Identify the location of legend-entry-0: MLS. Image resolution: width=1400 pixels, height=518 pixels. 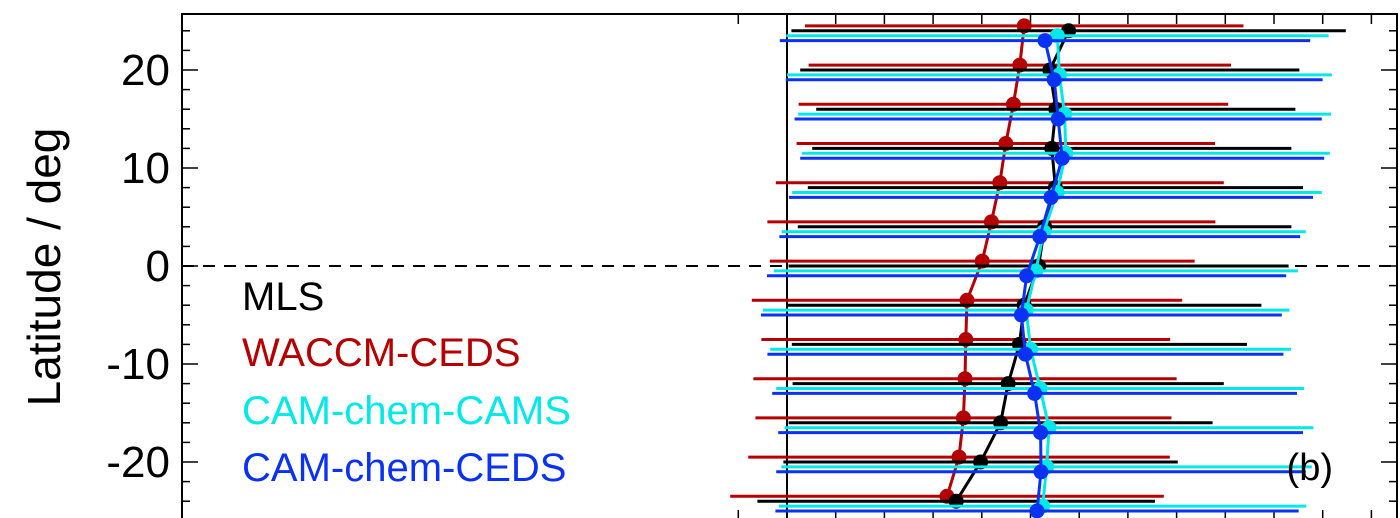
(283, 297).